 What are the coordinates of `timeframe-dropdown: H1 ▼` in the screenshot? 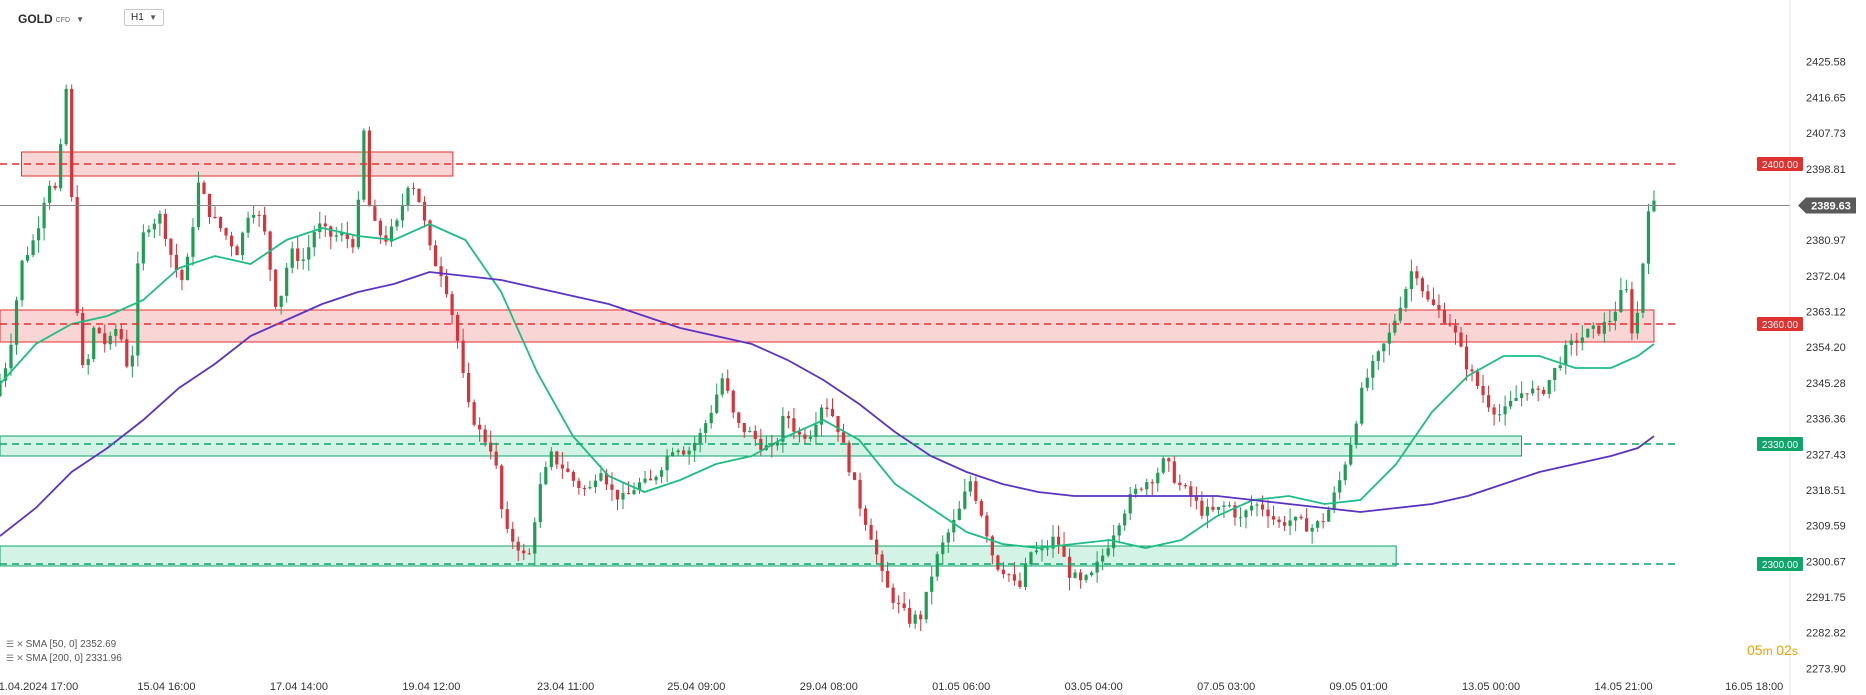 It's located at (144, 17).